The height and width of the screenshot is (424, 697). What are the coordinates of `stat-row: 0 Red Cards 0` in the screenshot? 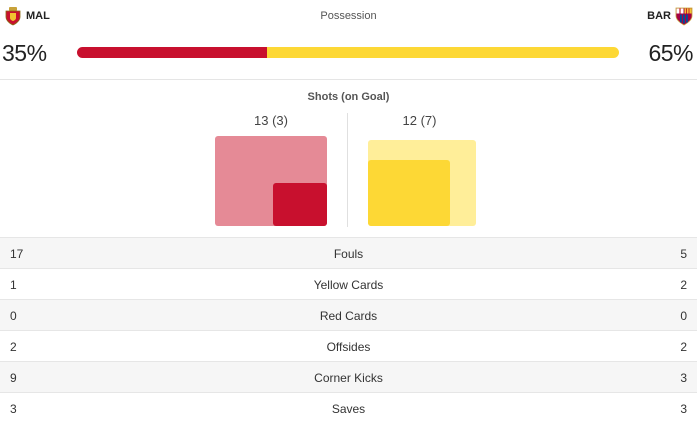 It's located at (348, 314).